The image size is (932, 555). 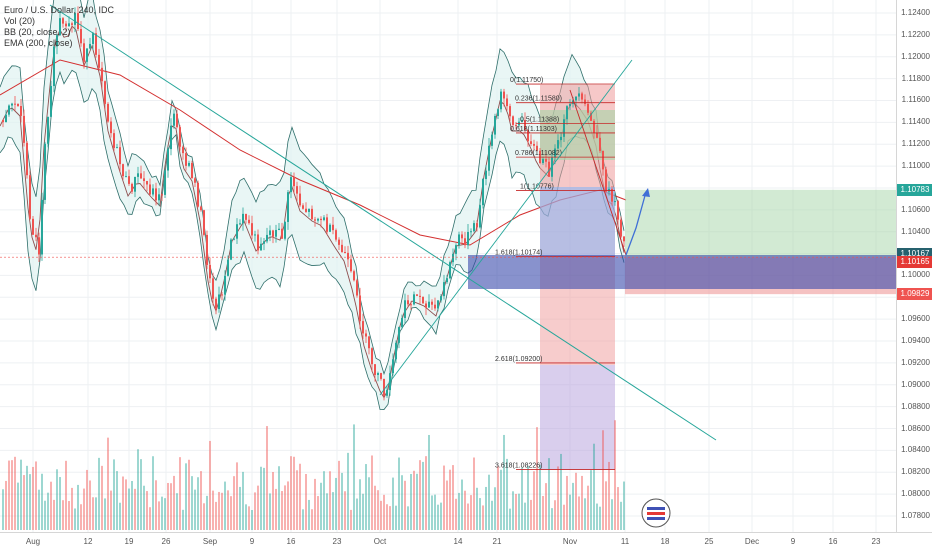 I want to click on price-axis-label: 1.08800, so click(x=915, y=406).